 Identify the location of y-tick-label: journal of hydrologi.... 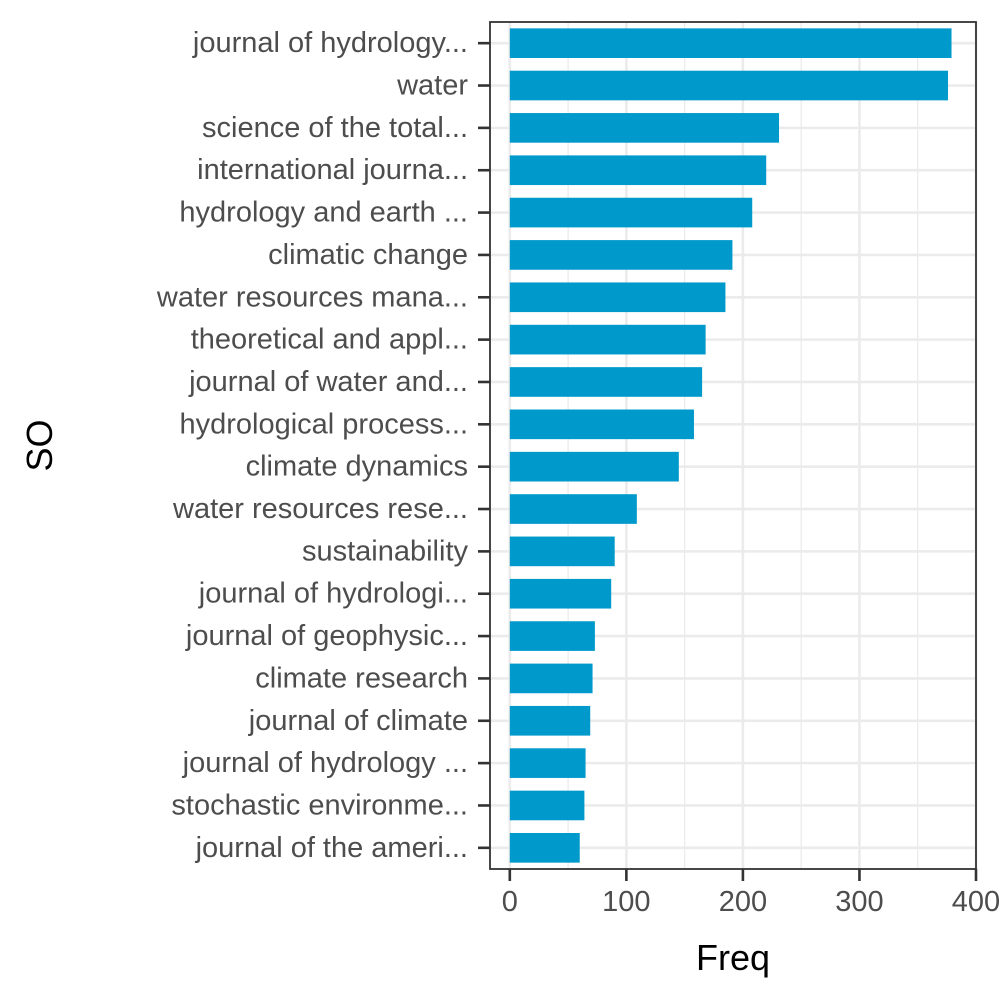
(333, 594).